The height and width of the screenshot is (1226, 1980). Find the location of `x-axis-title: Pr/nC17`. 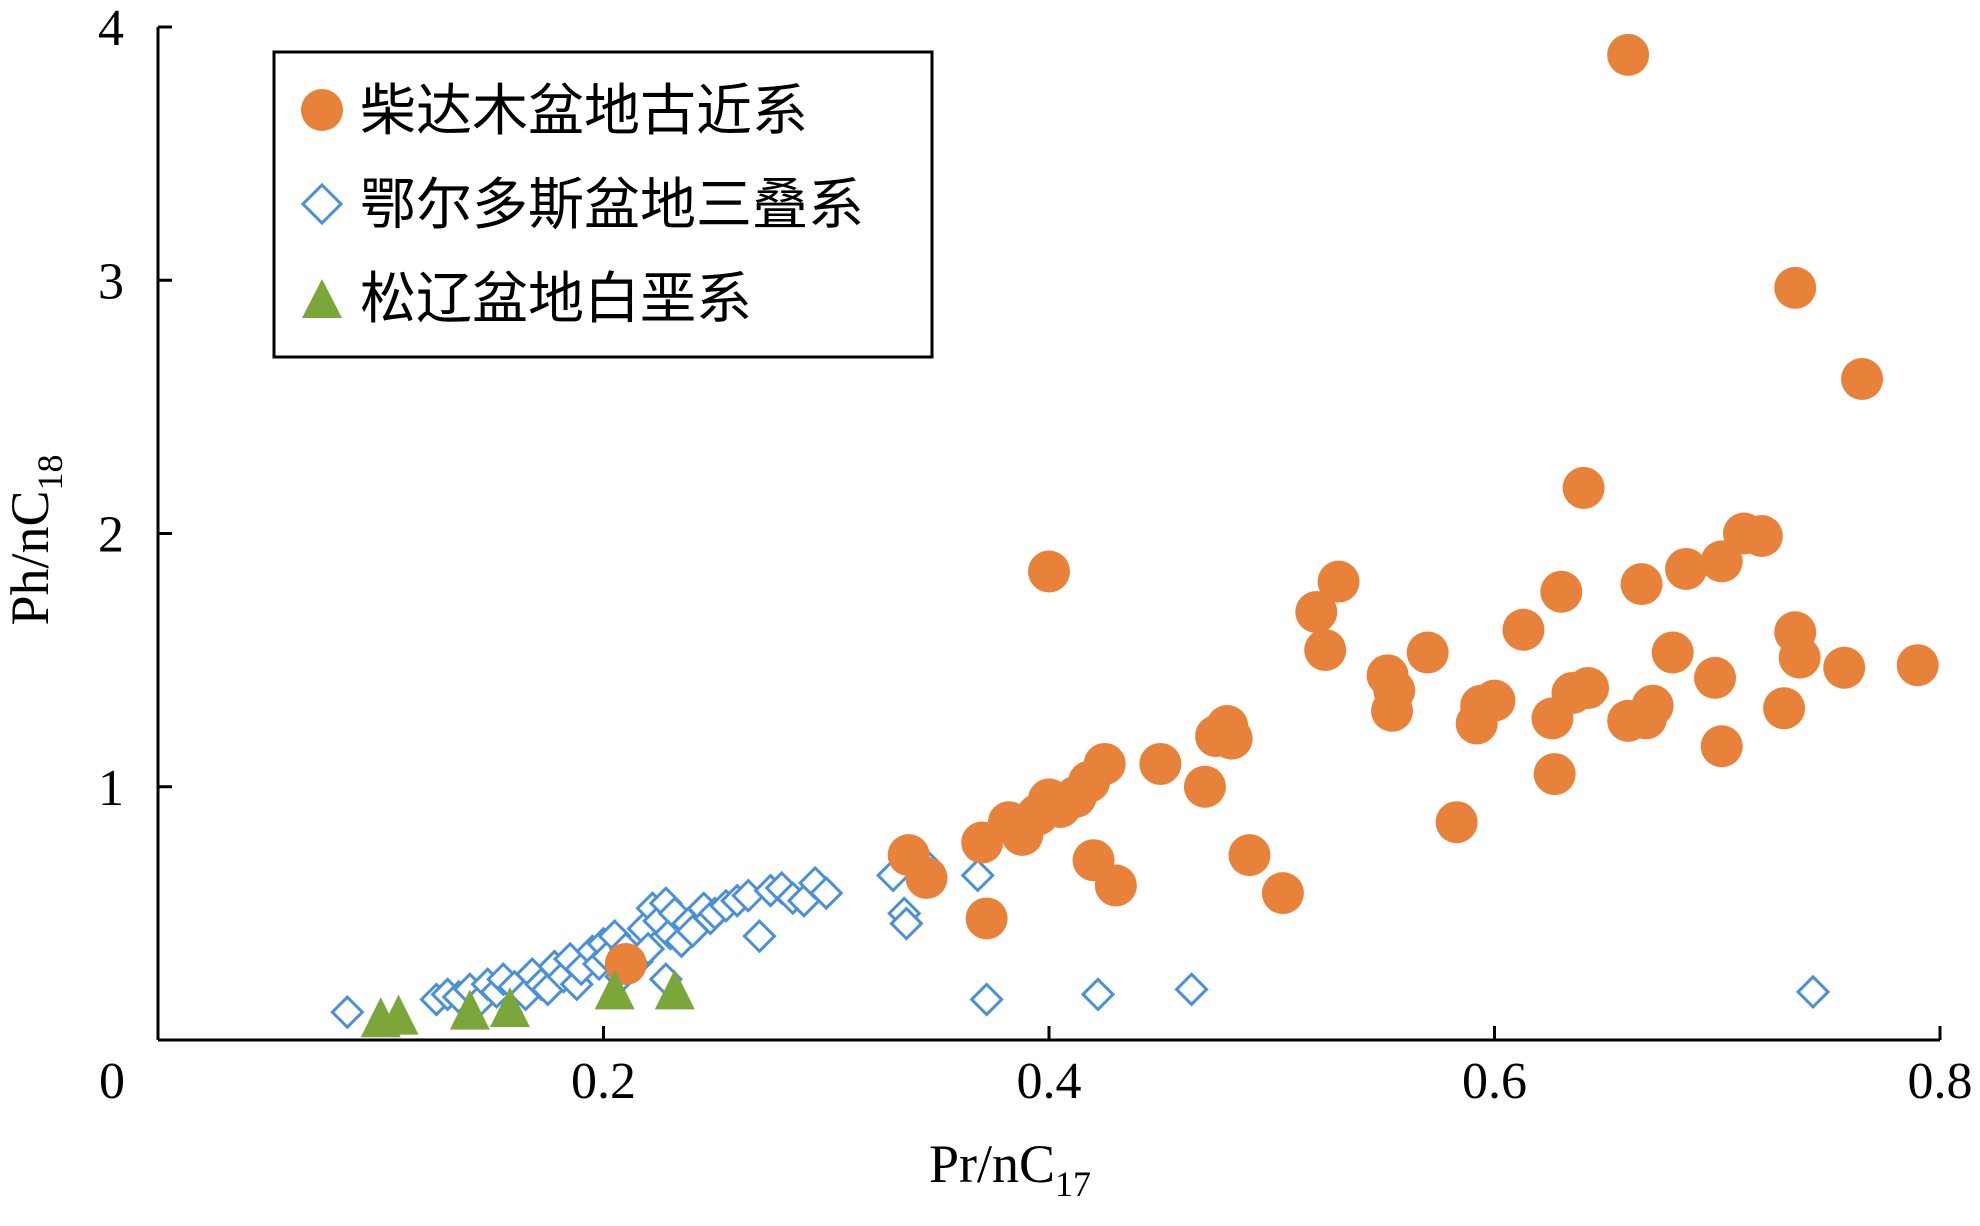

x-axis-title: Pr/nC17 is located at coordinates (1010, 1169).